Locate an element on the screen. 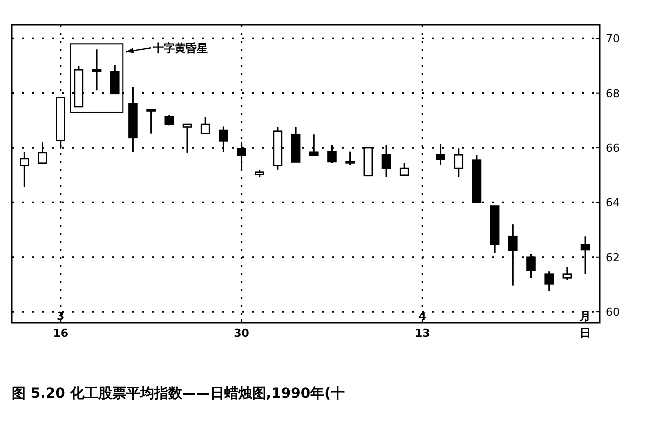 This screenshot has width=647, height=428. y-tick-label: 68 is located at coordinates (613, 93).